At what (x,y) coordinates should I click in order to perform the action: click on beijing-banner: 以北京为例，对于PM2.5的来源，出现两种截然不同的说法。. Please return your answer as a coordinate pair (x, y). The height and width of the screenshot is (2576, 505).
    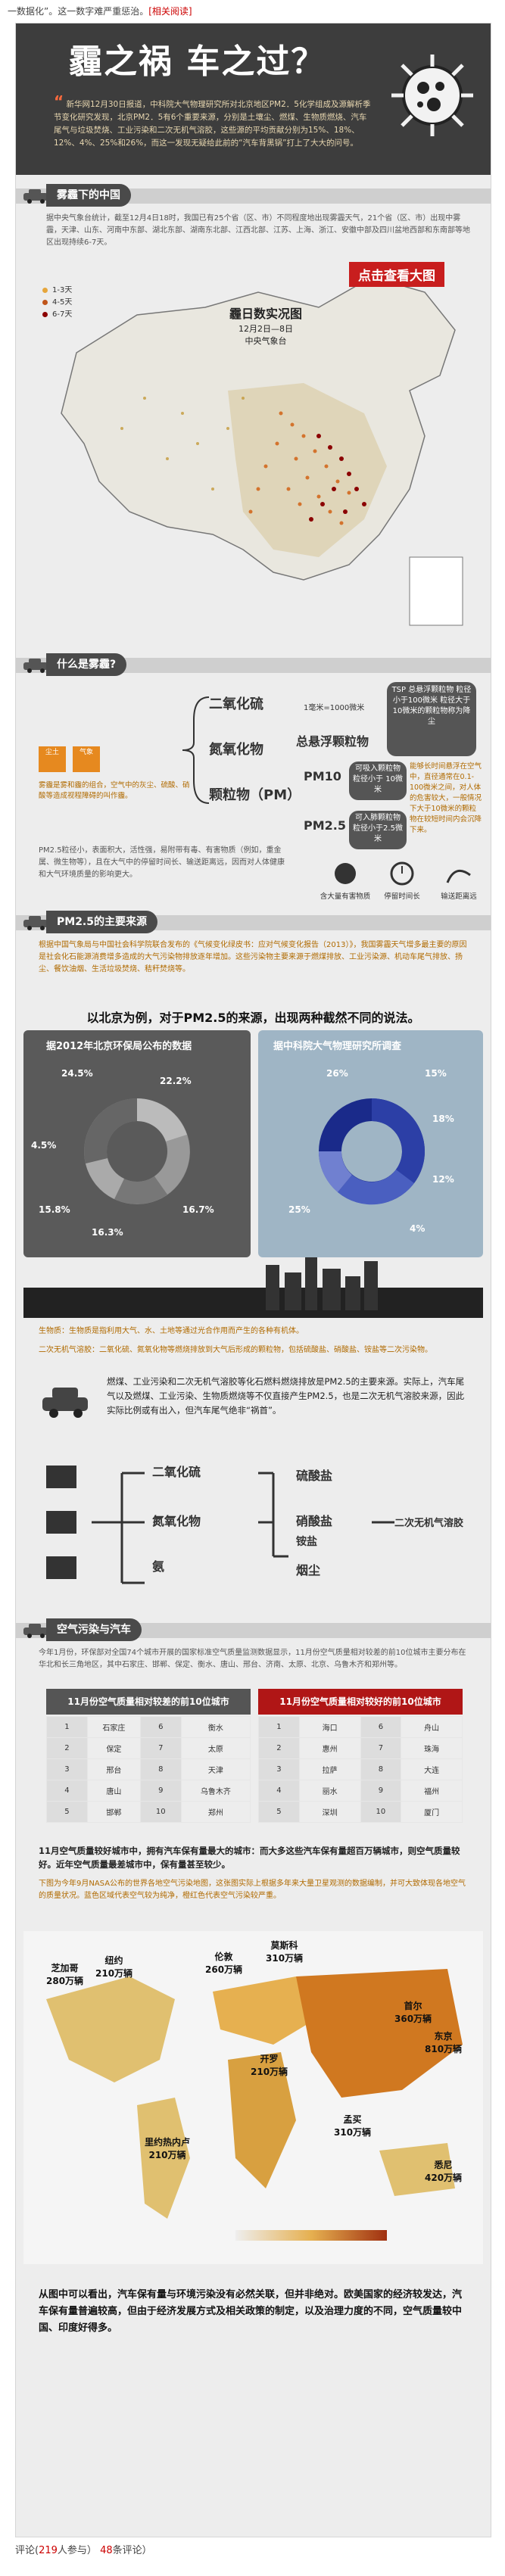
    Looking at the image, I should click on (253, 1018).